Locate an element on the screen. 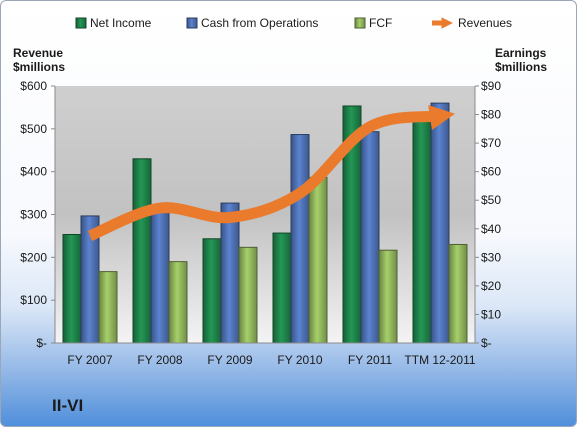 Image resolution: width=577 pixels, height=427 pixels. right-tick-label-1: $10 is located at coordinates (491, 314).